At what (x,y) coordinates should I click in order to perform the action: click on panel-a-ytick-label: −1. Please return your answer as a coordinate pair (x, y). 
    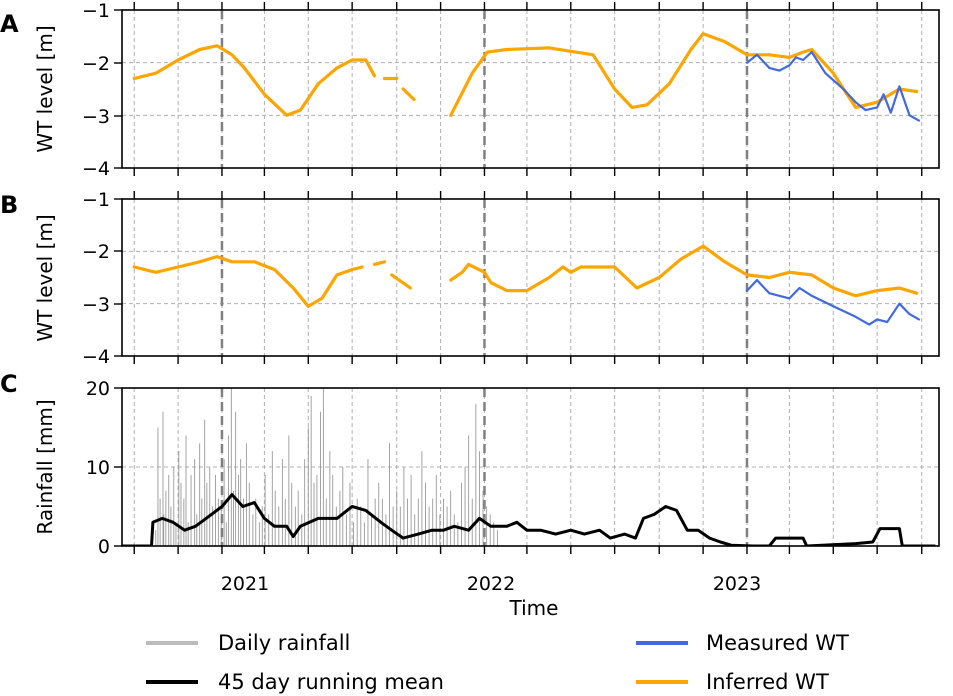
    Looking at the image, I should click on (96, 11).